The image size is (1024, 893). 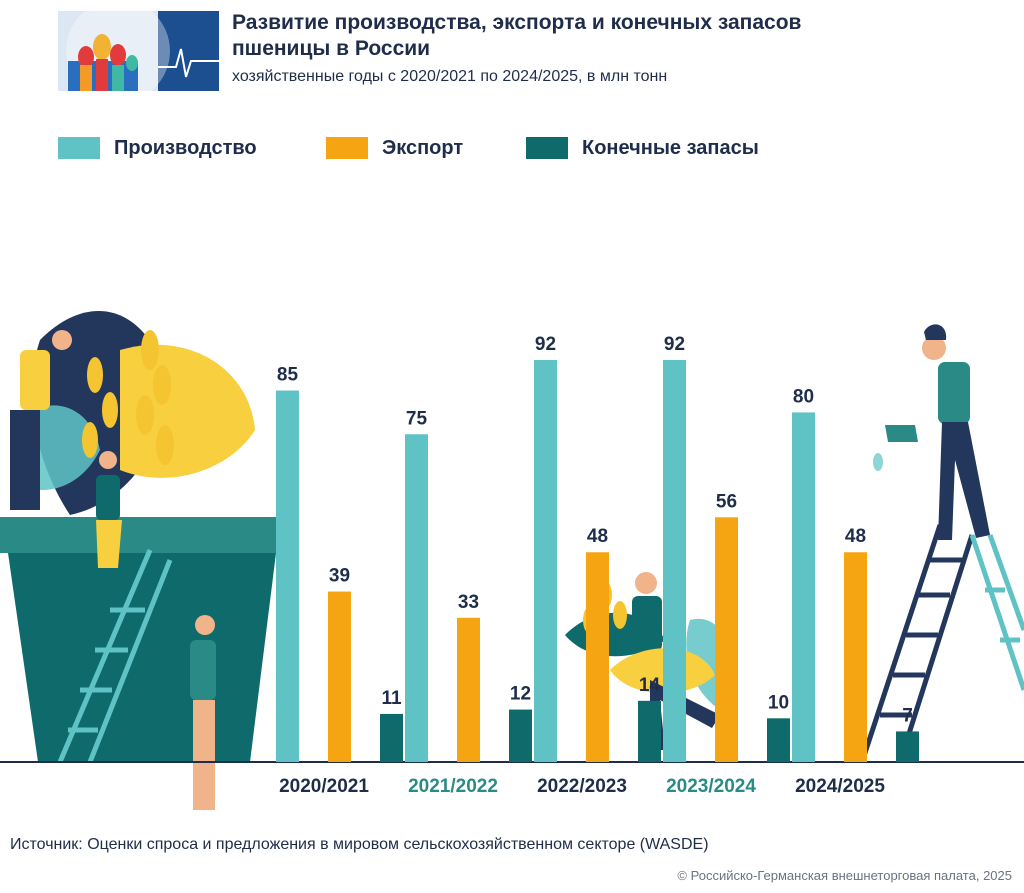 I want to click on bar-export-2023-2024, so click(x=726, y=639).